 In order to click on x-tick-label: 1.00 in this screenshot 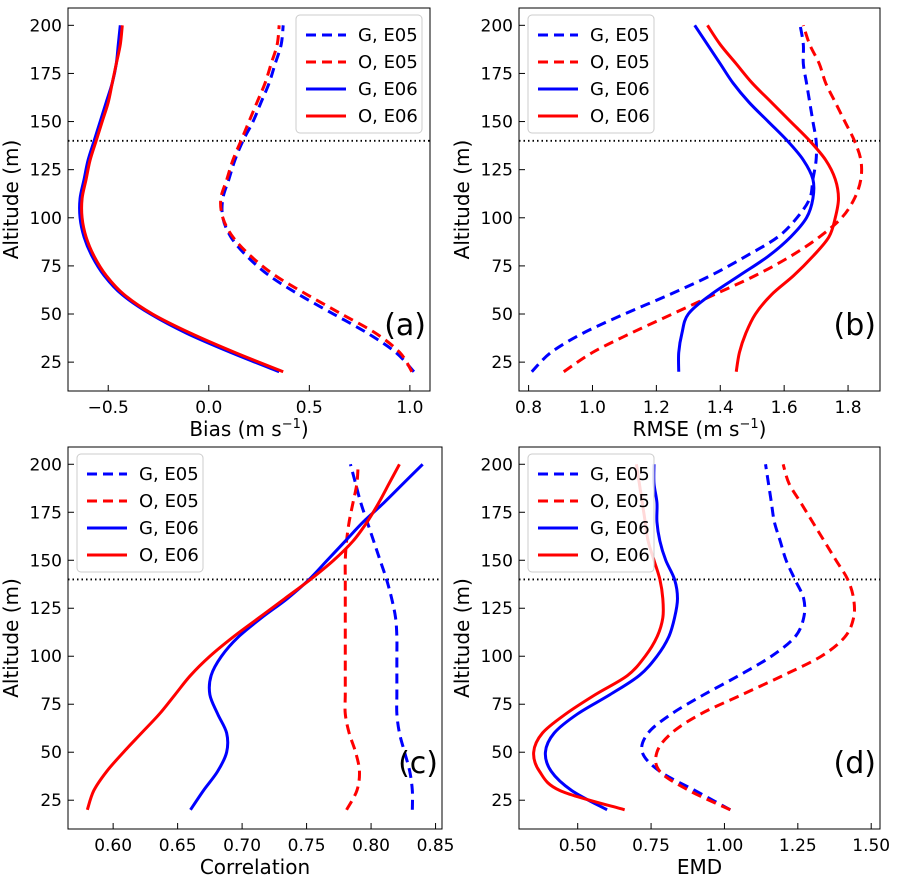, I will do `click(725, 846)`.